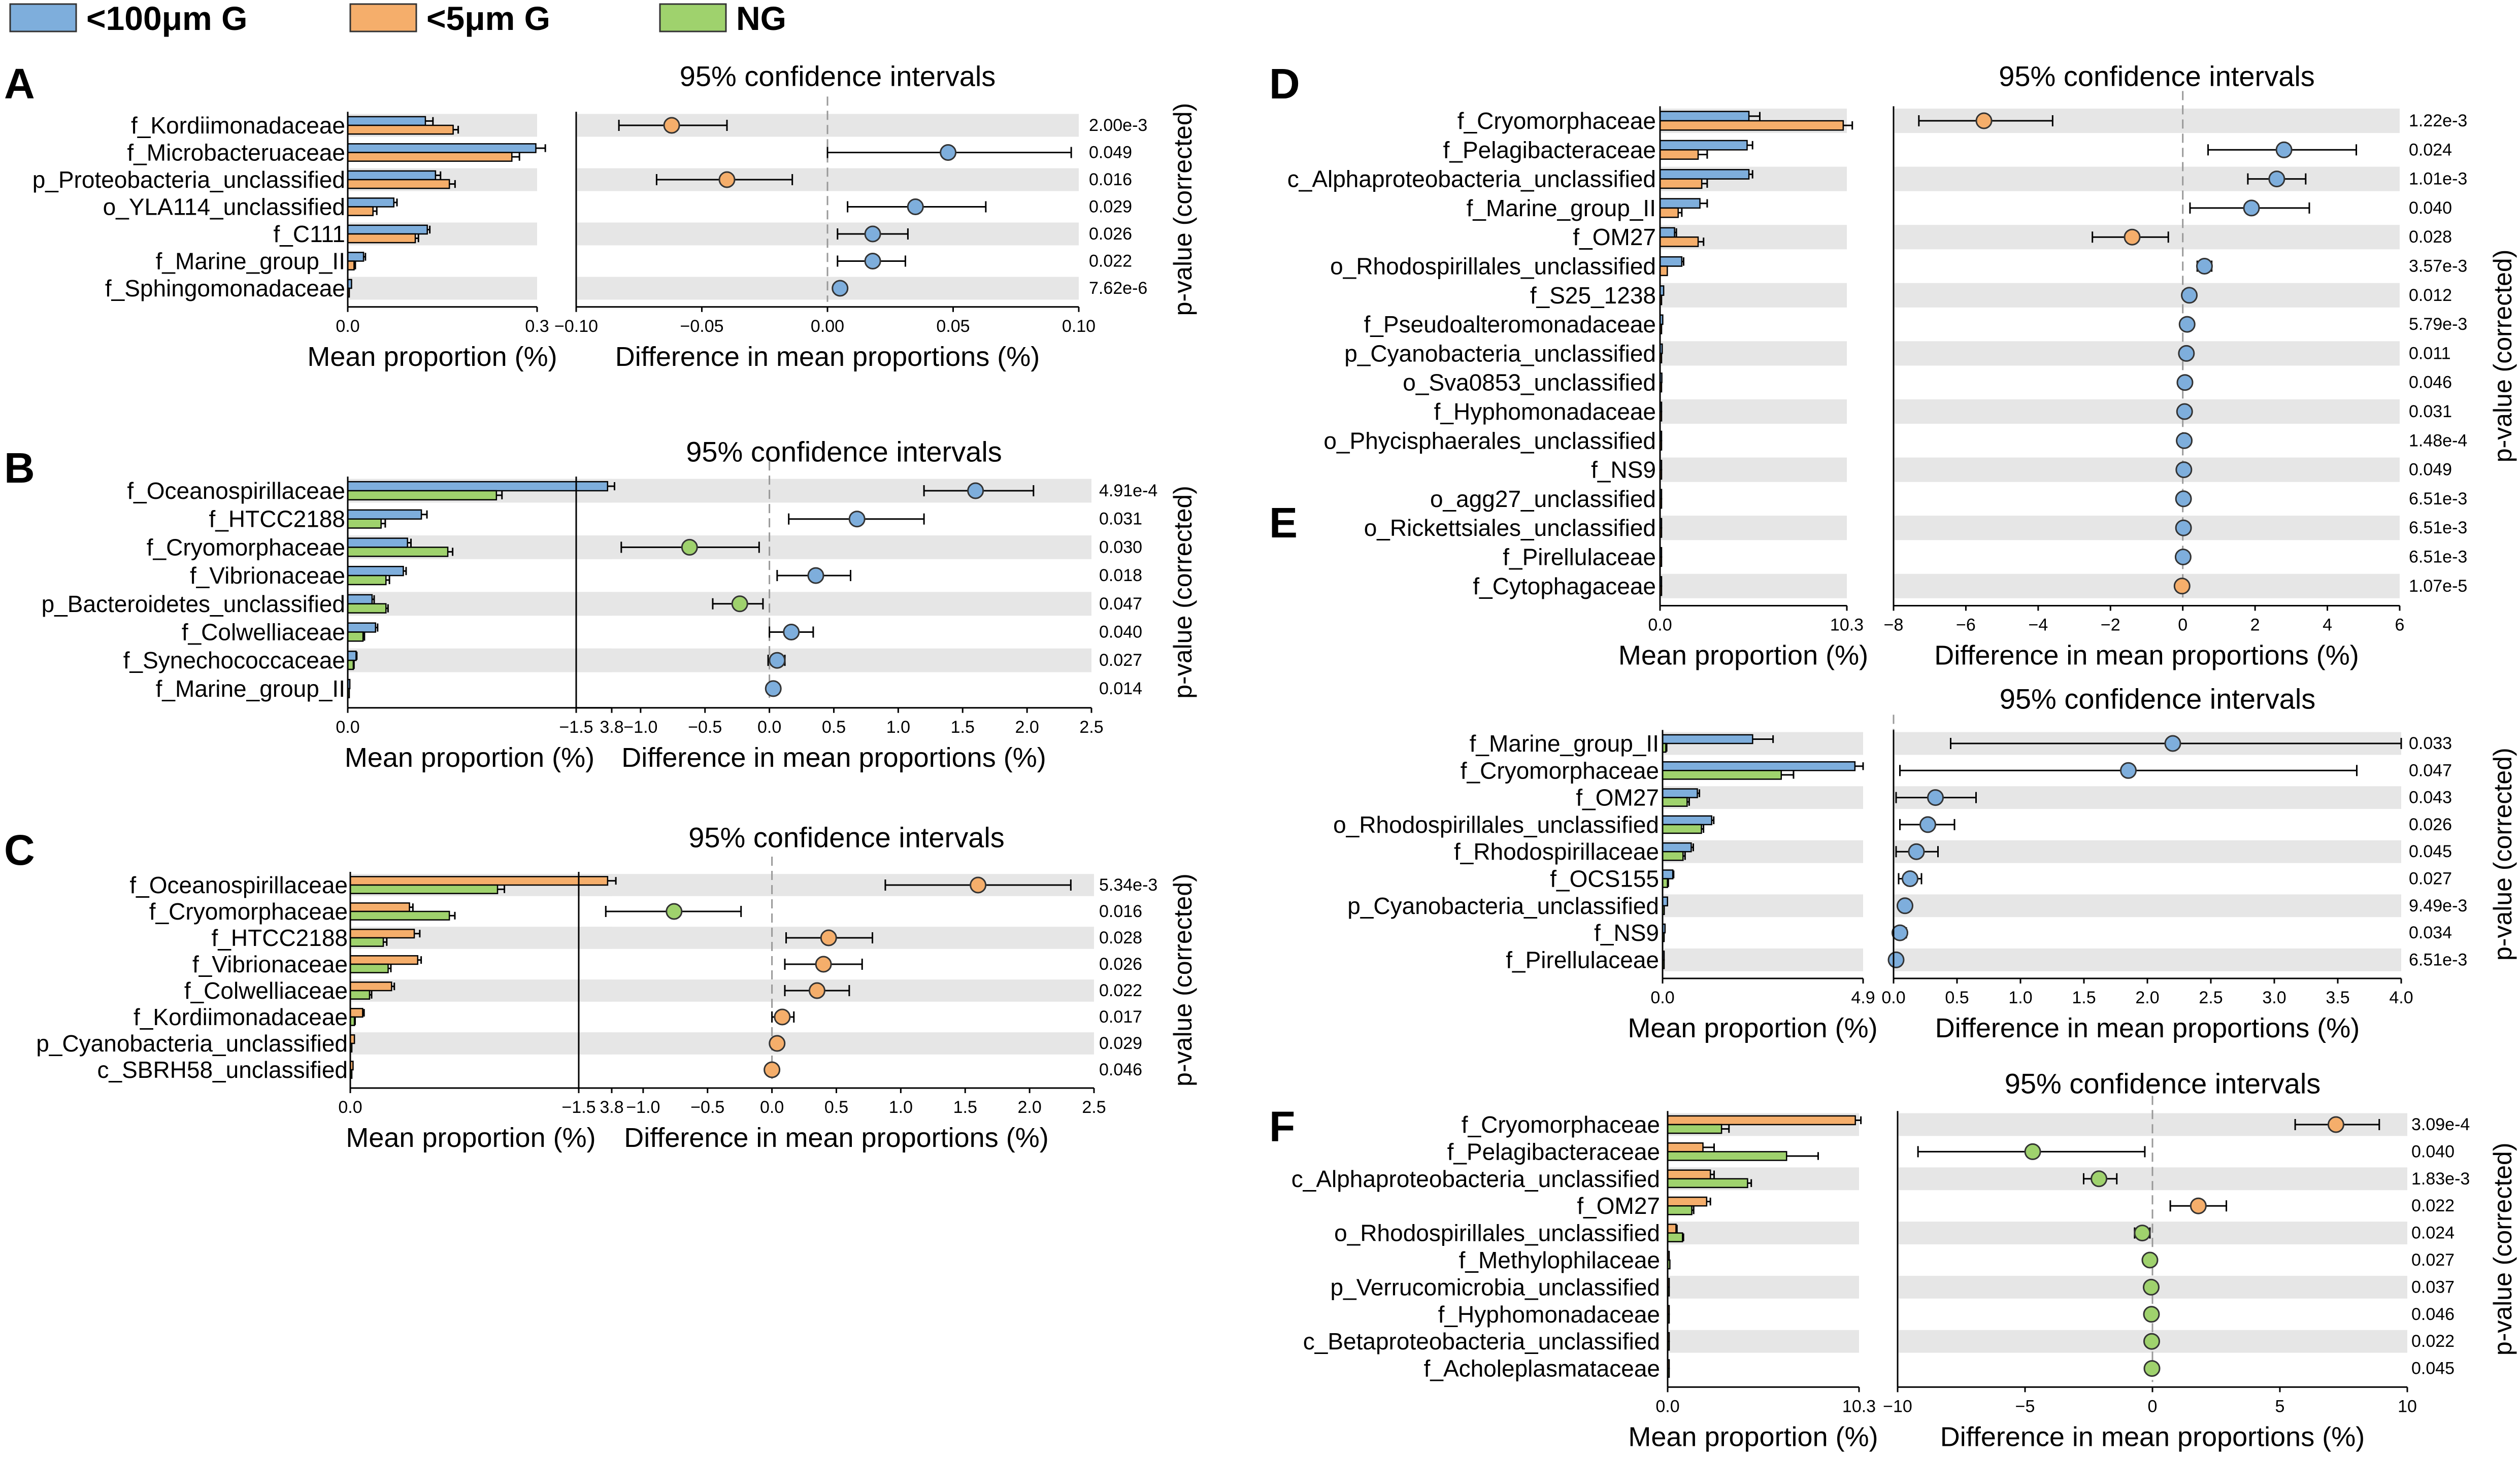  What do you see at coordinates (2430, 295) in the screenshot?
I see `p-value: 0.012` at bounding box center [2430, 295].